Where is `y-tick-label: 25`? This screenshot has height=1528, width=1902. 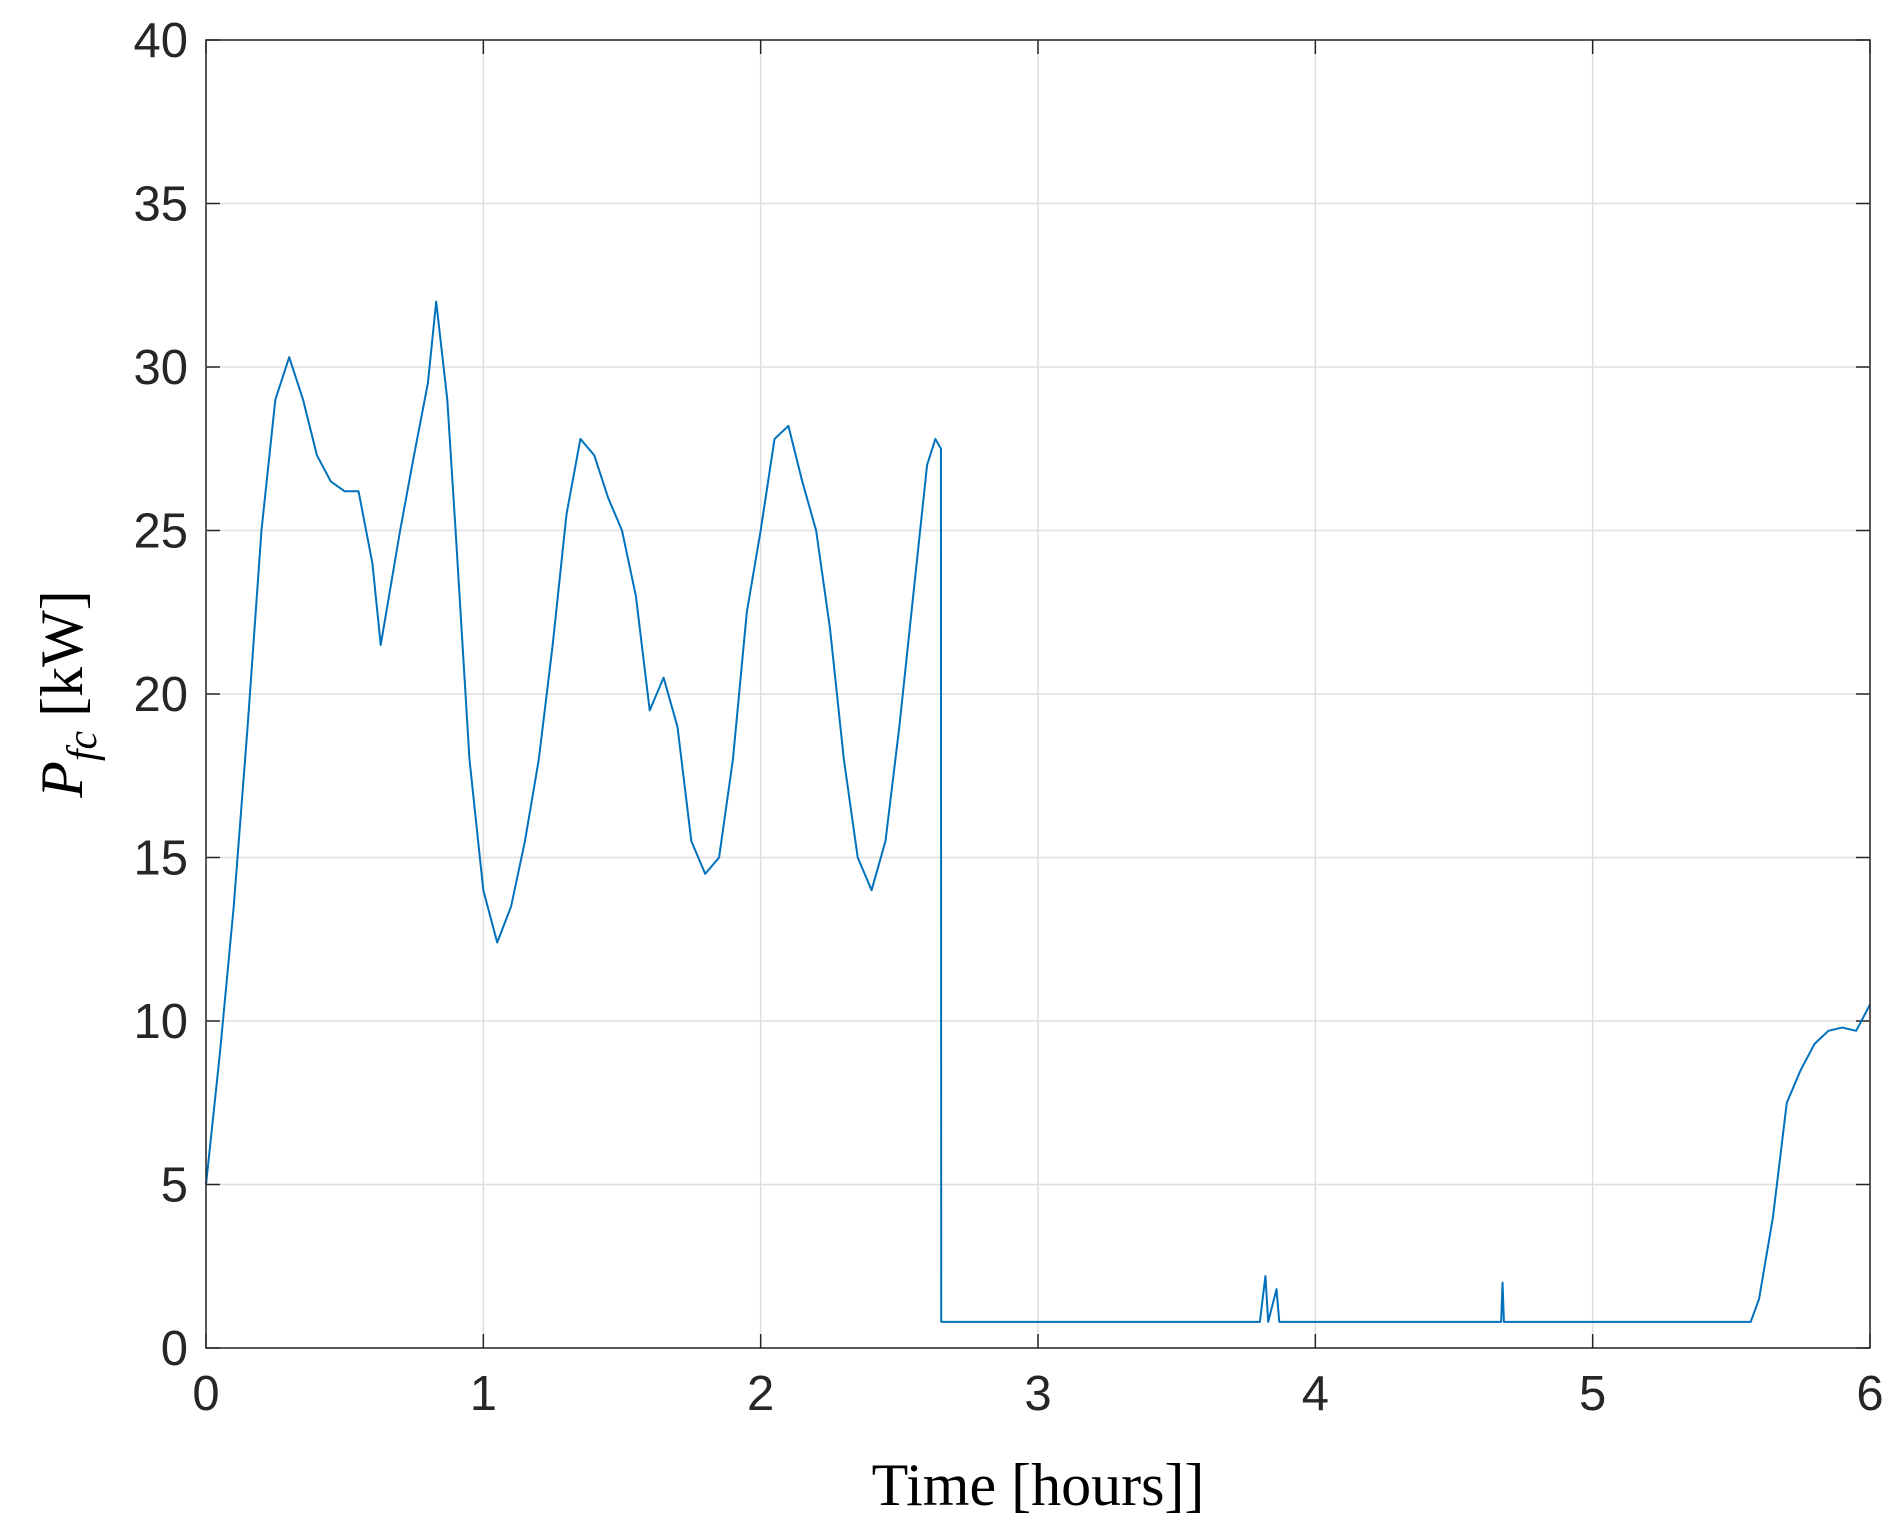 y-tick-label: 25 is located at coordinates (160, 532).